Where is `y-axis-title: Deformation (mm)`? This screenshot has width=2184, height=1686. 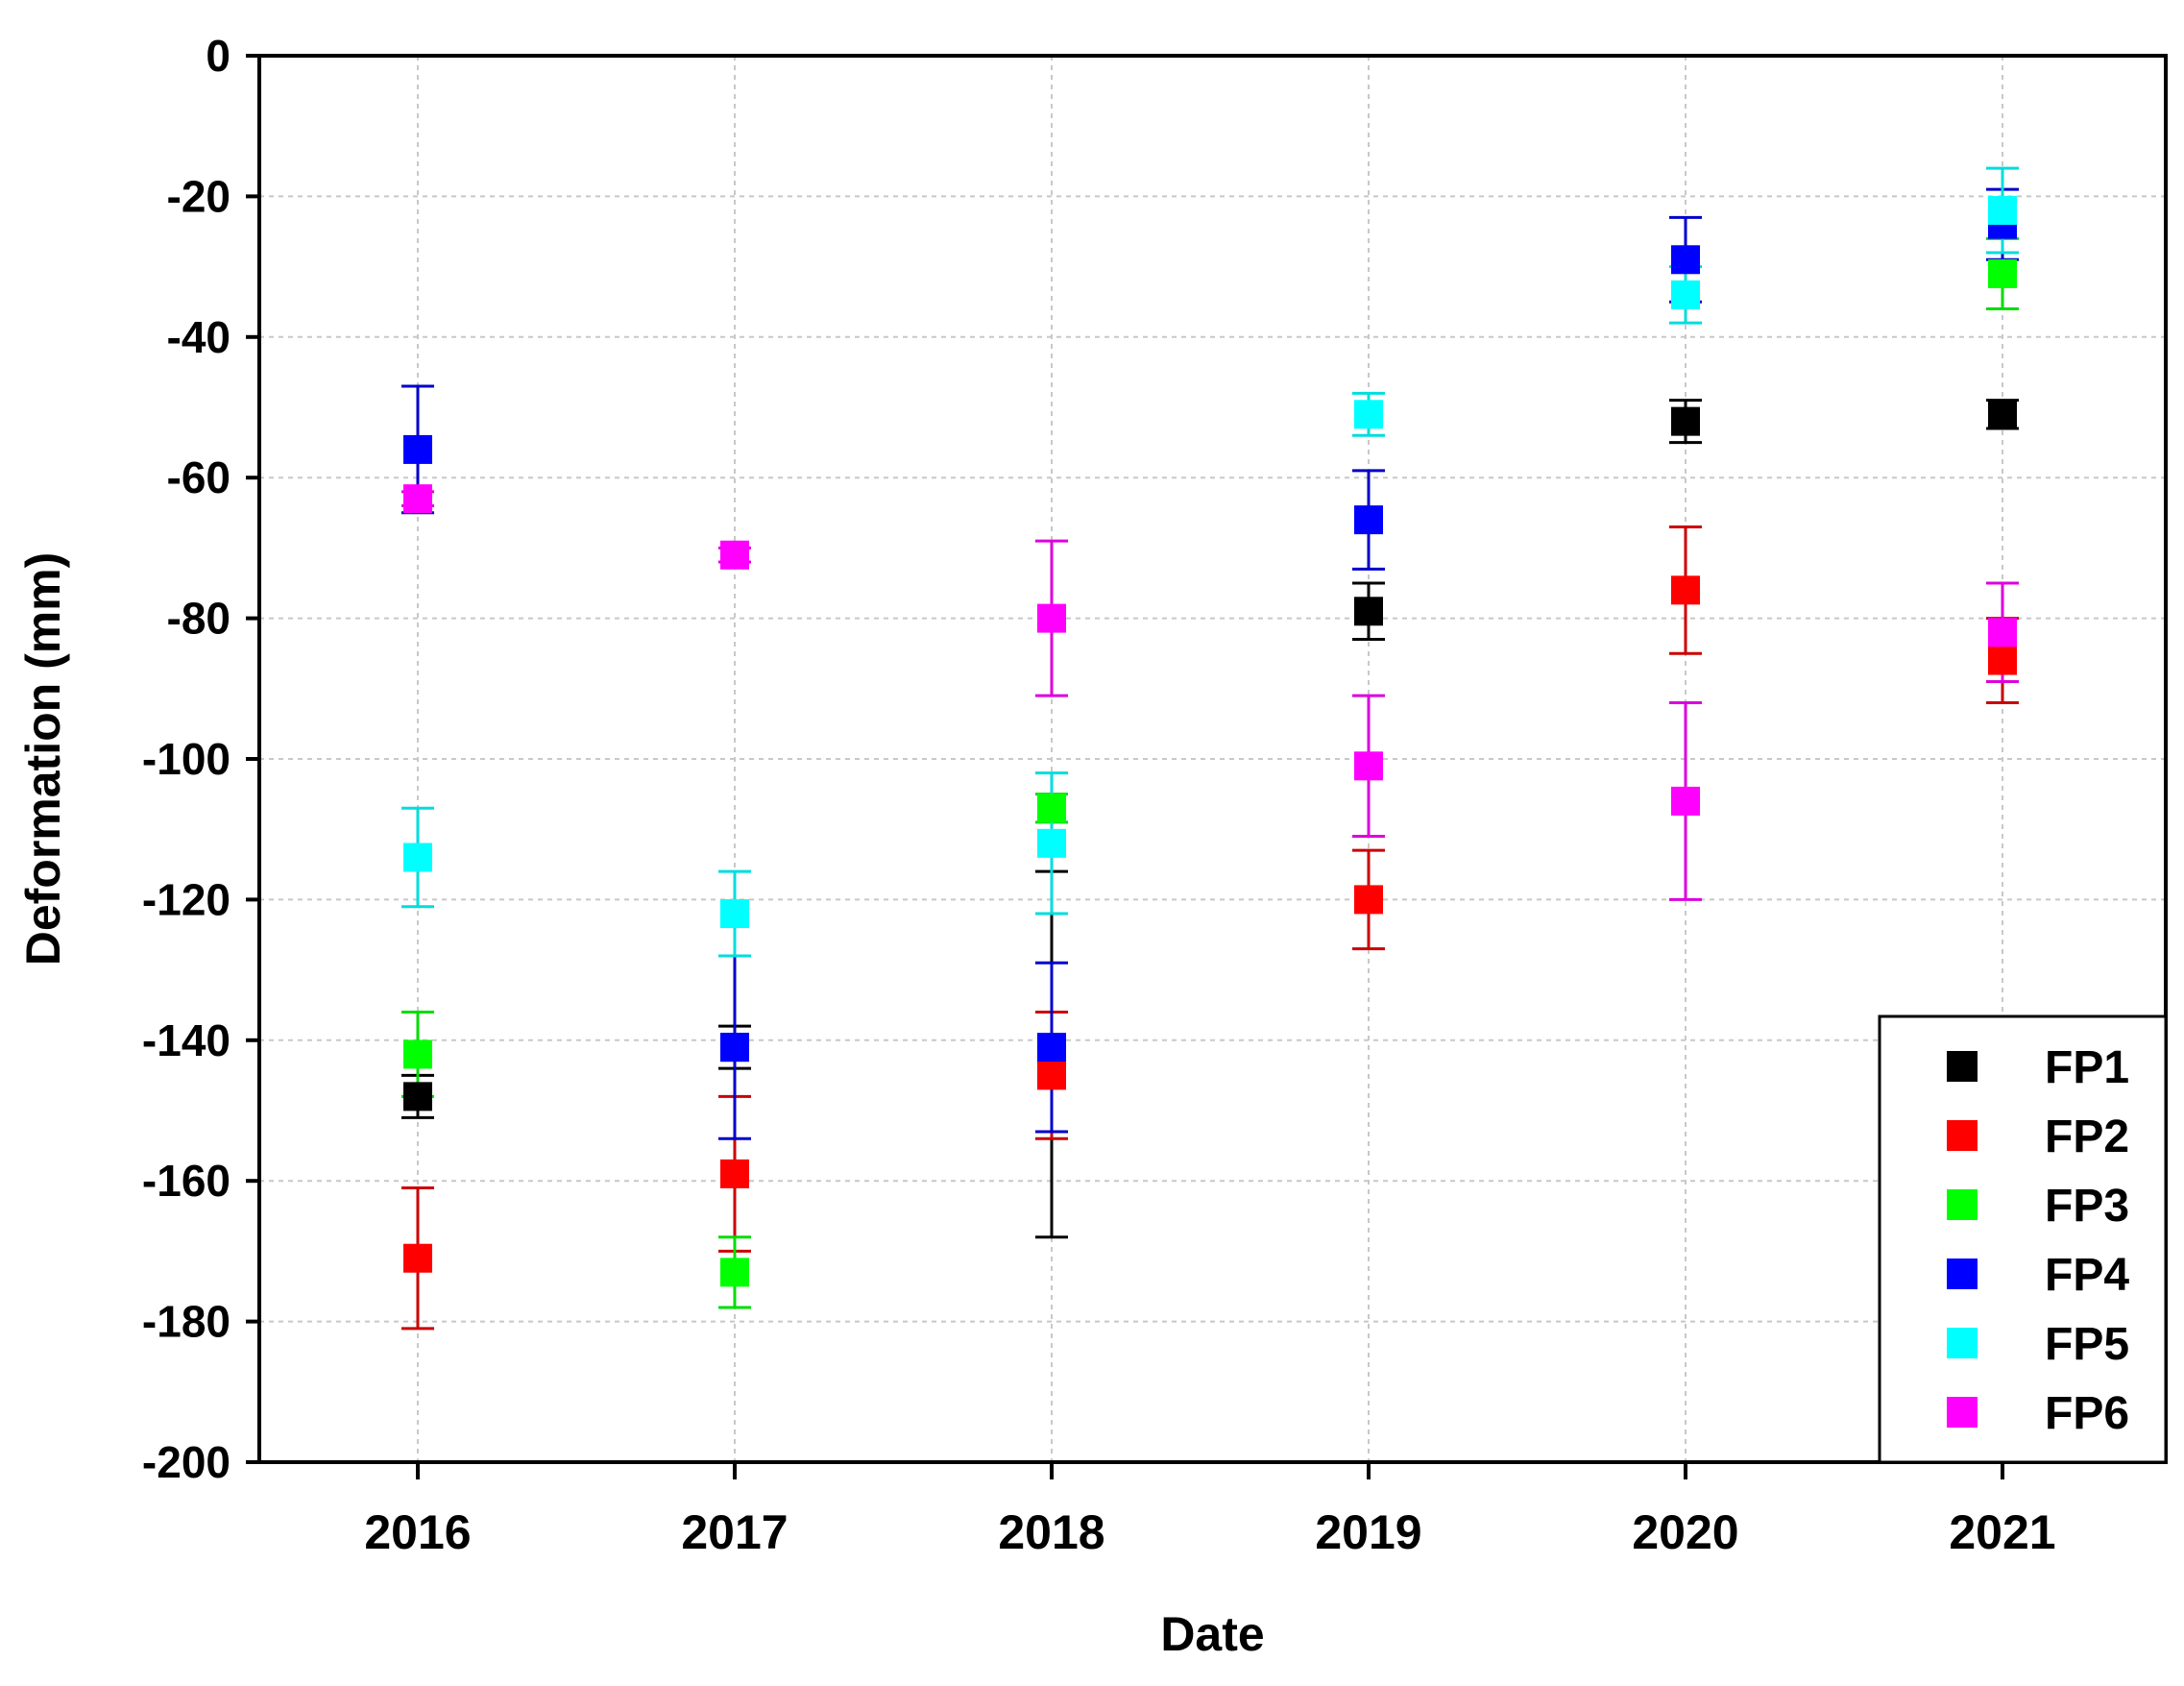
y-axis-title: Deformation (mm) is located at coordinates (43, 759).